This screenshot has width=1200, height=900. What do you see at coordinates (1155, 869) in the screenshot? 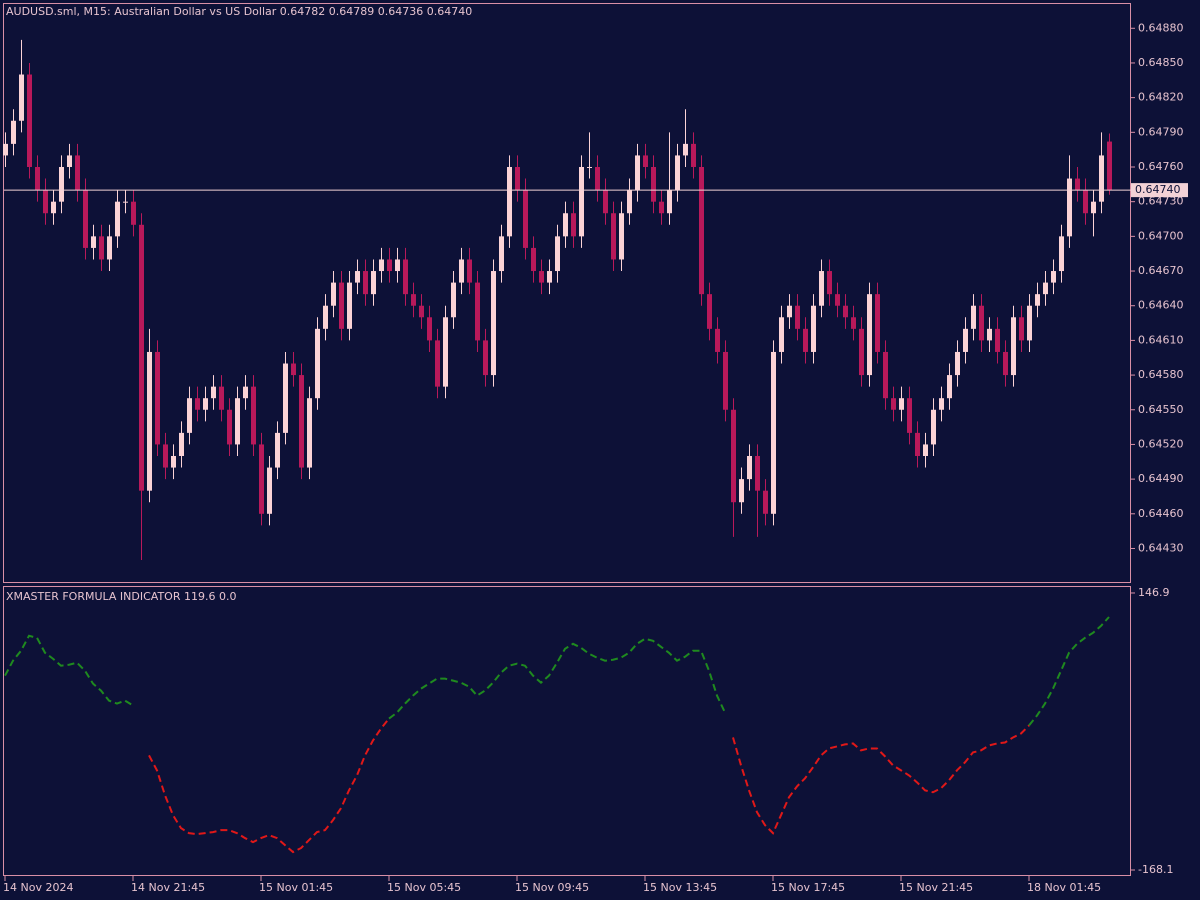
I see `y-tick-label: -168.1` at bounding box center [1155, 869].